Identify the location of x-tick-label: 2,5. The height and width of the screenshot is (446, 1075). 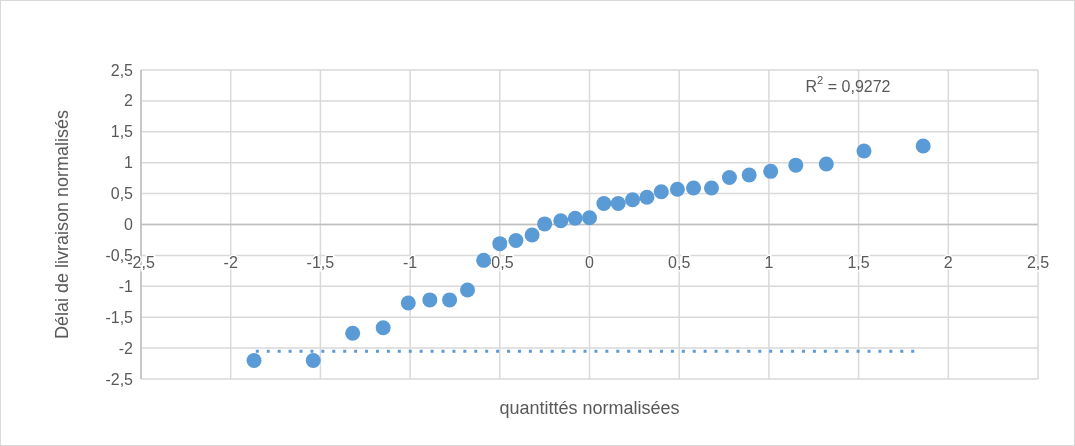
(1038, 262).